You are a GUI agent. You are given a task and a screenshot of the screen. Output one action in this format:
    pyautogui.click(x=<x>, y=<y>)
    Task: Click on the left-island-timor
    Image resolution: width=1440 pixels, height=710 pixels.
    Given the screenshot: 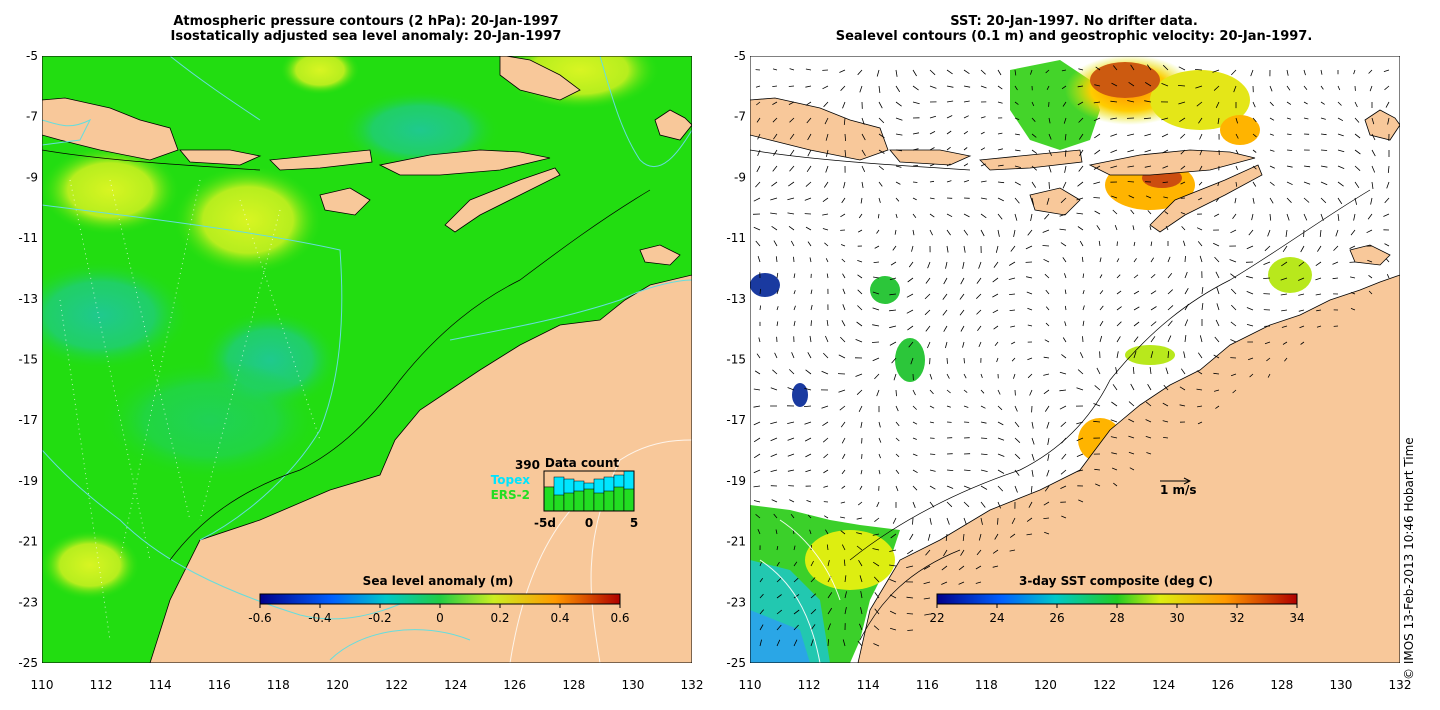 What is the action you would take?
    pyautogui.click(x=502, y=200)
    